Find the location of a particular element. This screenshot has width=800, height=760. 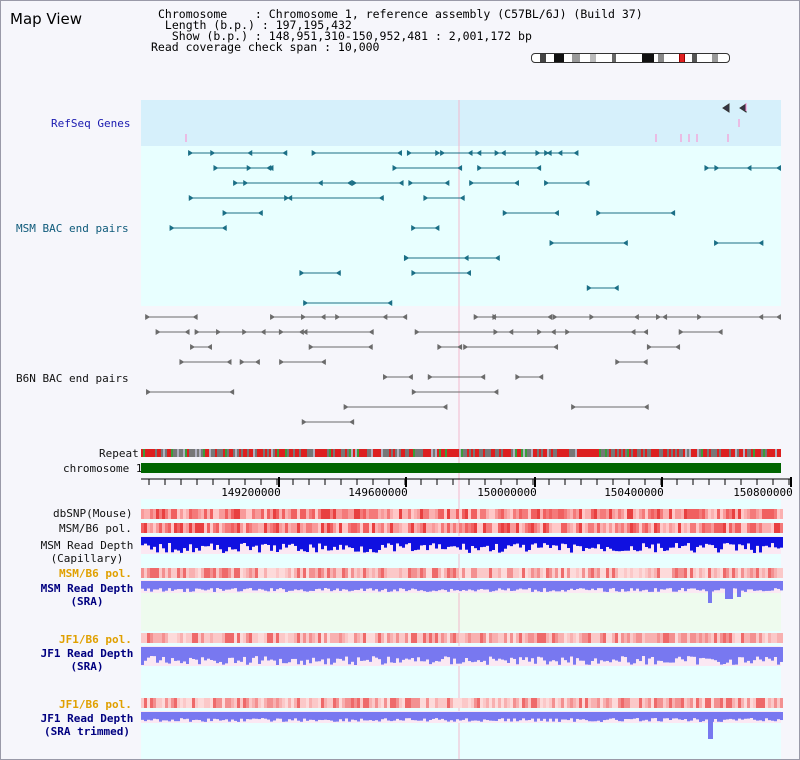

msm-end-left is located at coordinates (411, 183).